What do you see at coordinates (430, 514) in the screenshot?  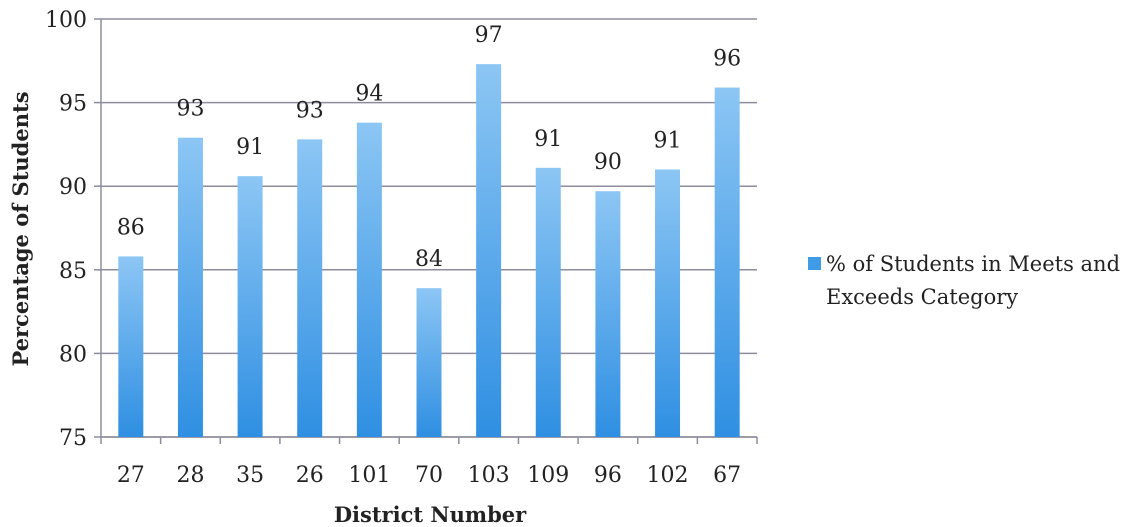 I see `x-axis-title: District Number` at bounding box center [430, 514].